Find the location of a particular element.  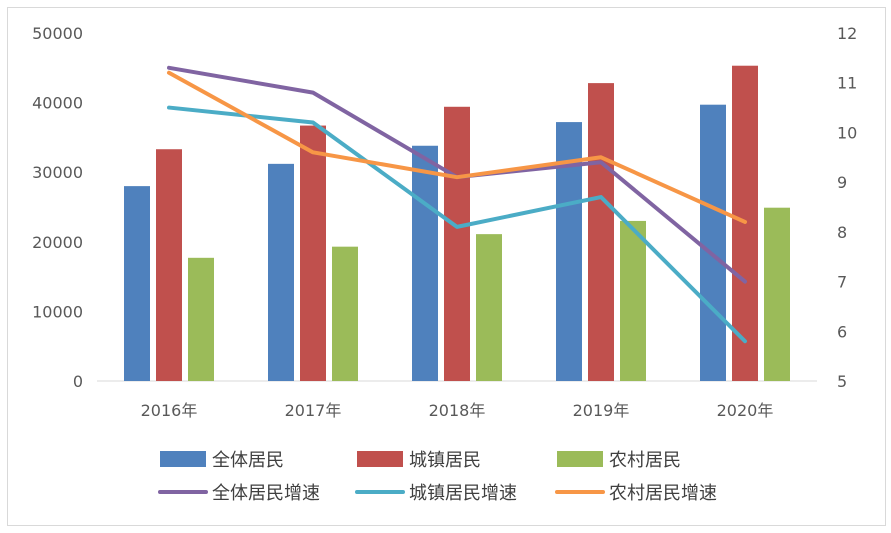

legend-label: 城镇居民 is located at coordinates (445, 460).